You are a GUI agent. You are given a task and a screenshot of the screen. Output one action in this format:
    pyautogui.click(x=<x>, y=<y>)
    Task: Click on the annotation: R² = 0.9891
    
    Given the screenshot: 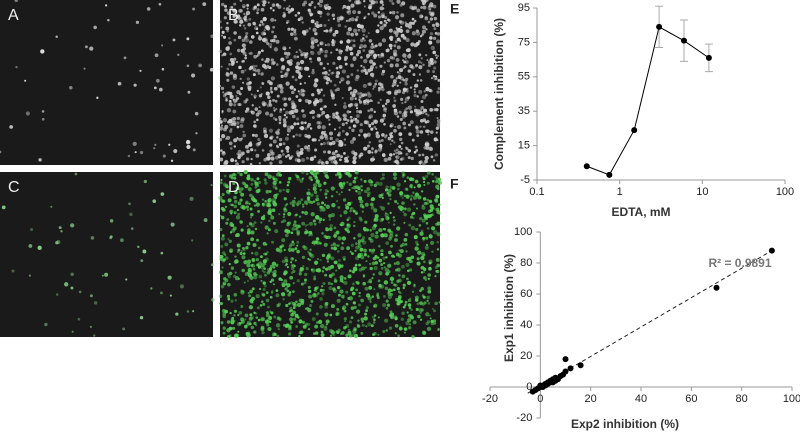 What is the action you would take?
    pyautogui.click(x=739, y=263)
    